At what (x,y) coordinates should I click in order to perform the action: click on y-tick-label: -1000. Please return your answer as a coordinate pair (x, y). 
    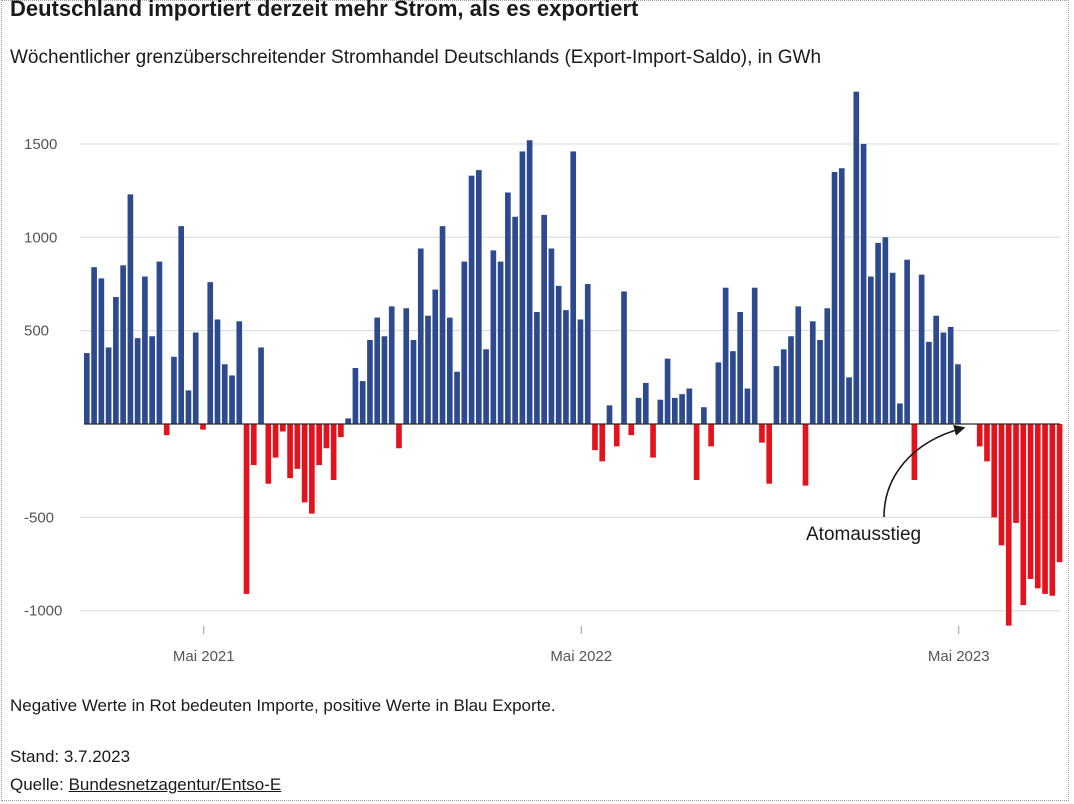
    Looking at the image, I should click on (43, 611).